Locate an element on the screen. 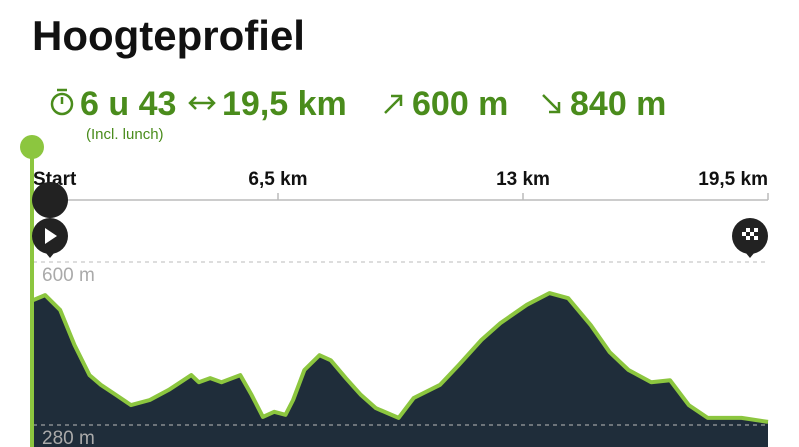 The width and height of the screenshot is (799, 447). distance-icon is located at coordinates (202, 103).